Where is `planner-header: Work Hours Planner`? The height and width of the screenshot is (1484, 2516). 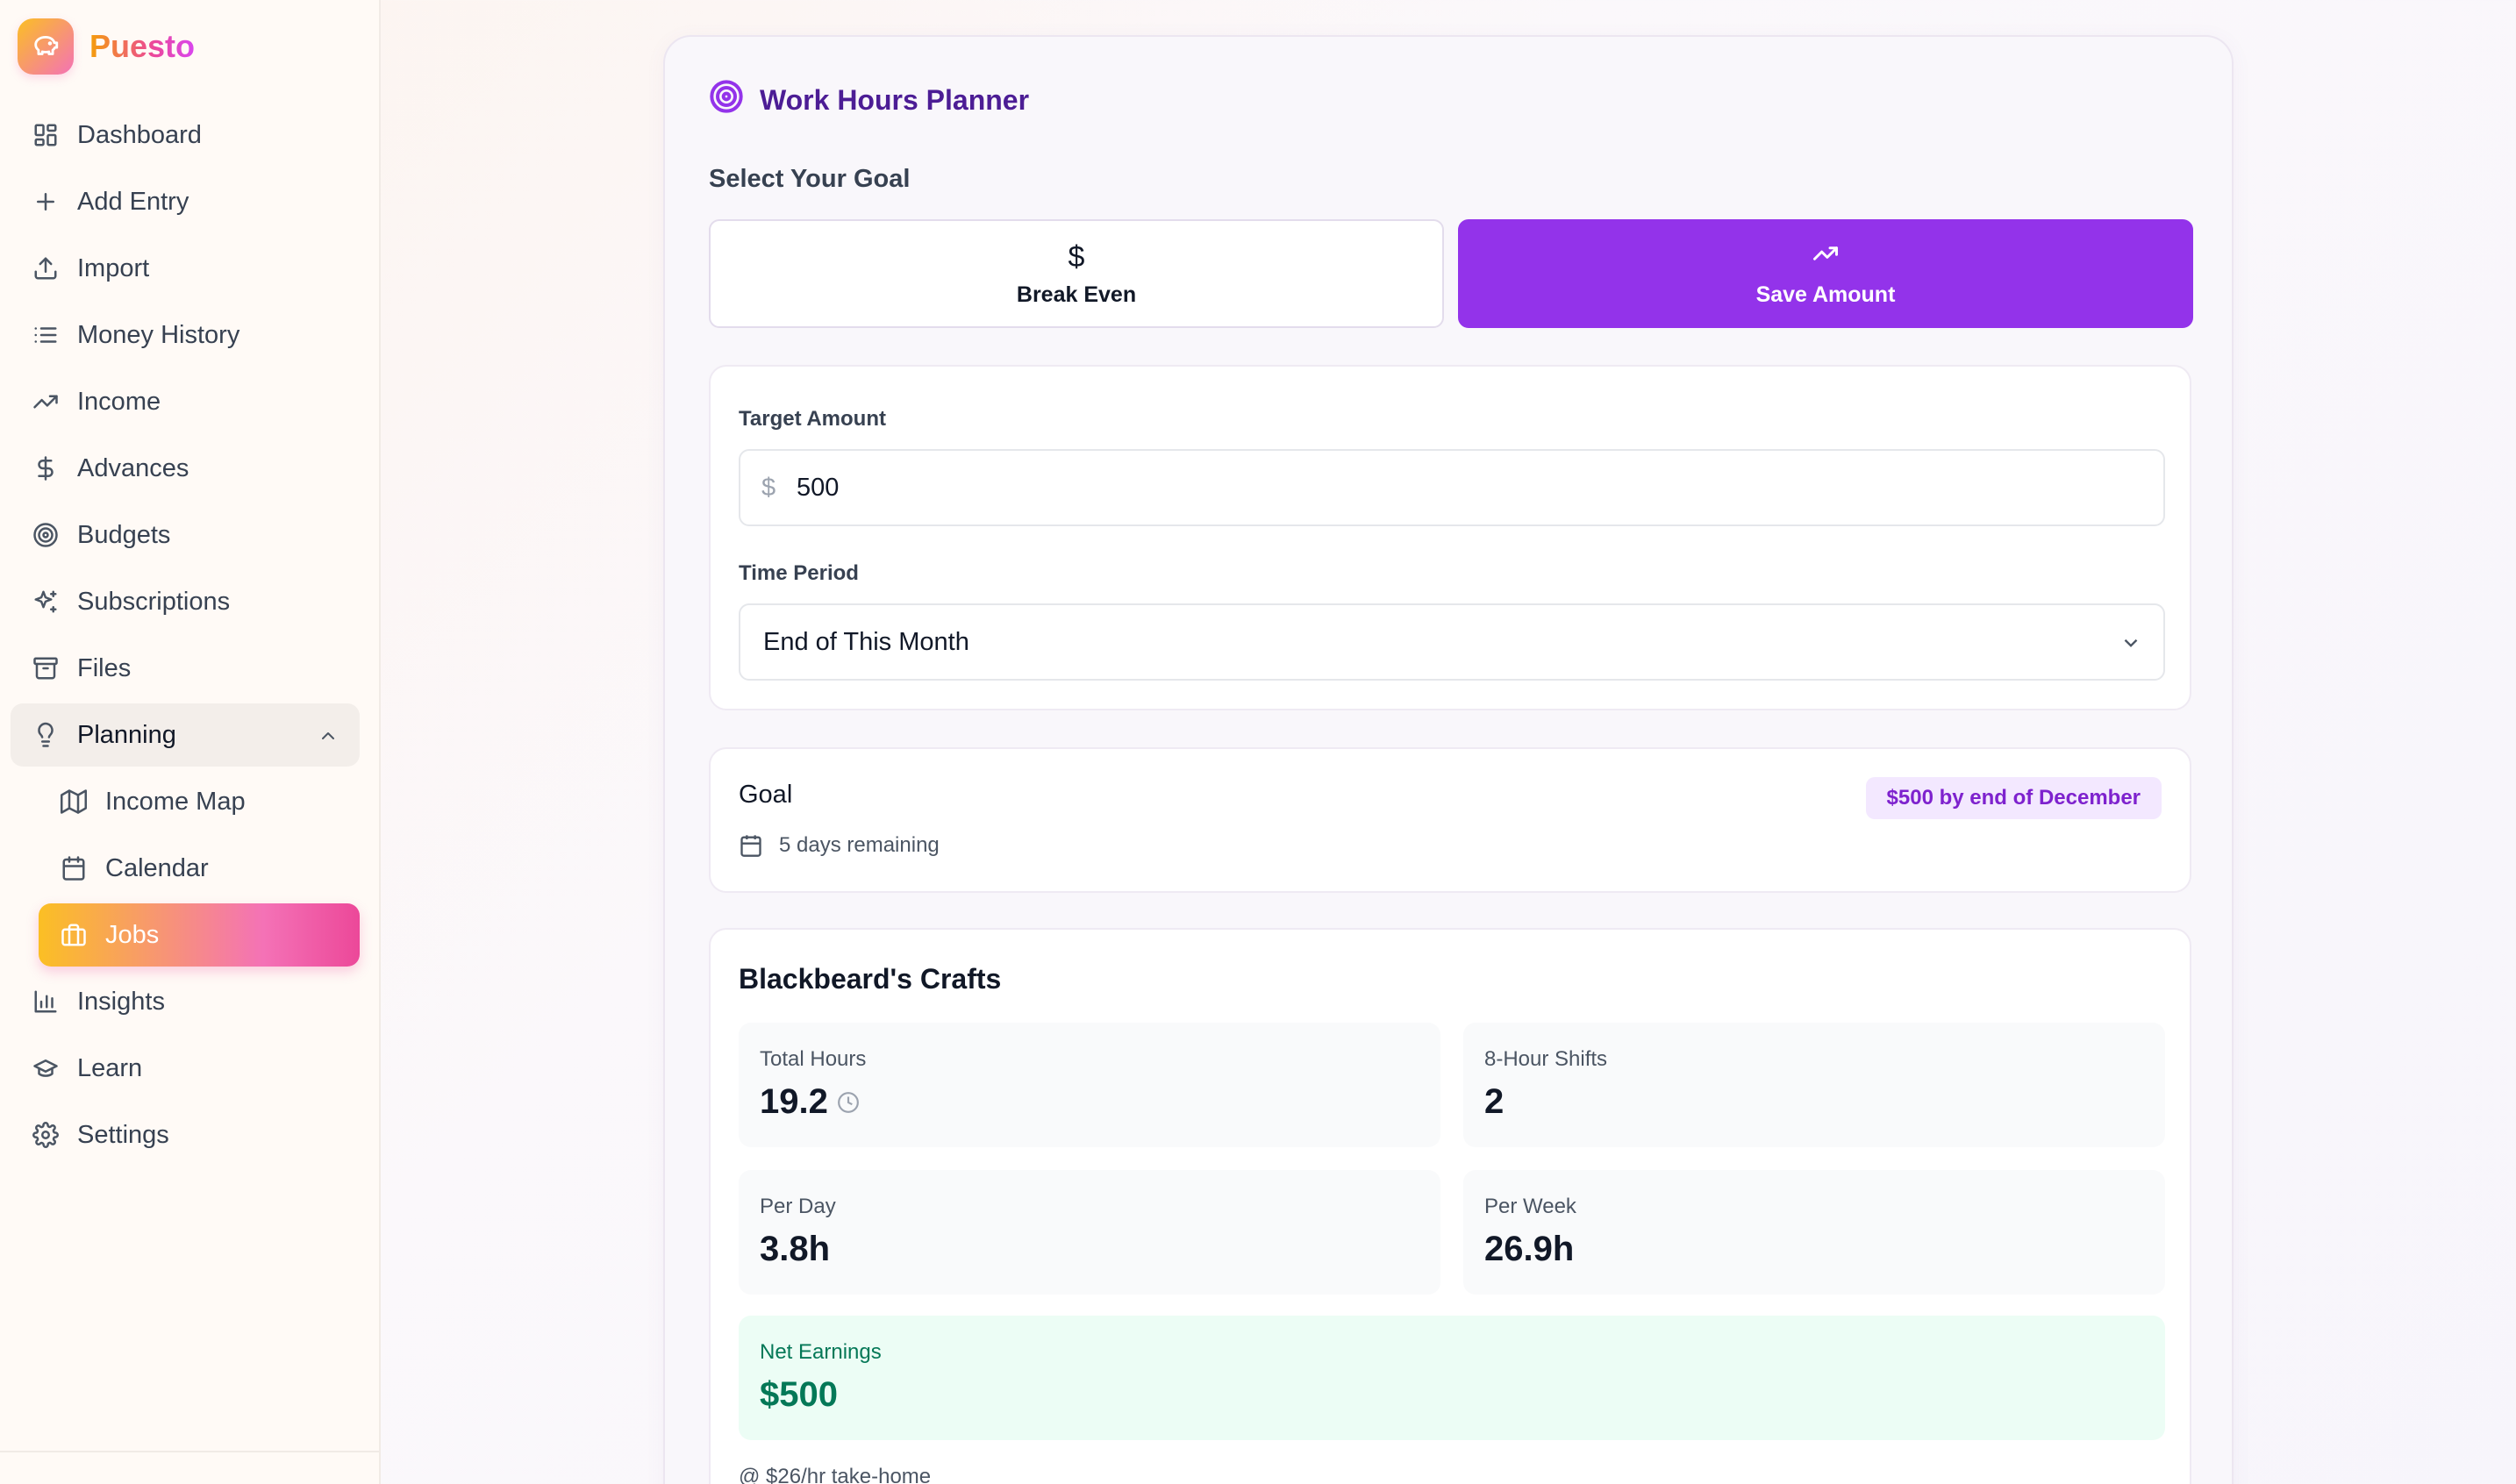
planner-header: Work Hours Planner is located at coordinates (869, 100).